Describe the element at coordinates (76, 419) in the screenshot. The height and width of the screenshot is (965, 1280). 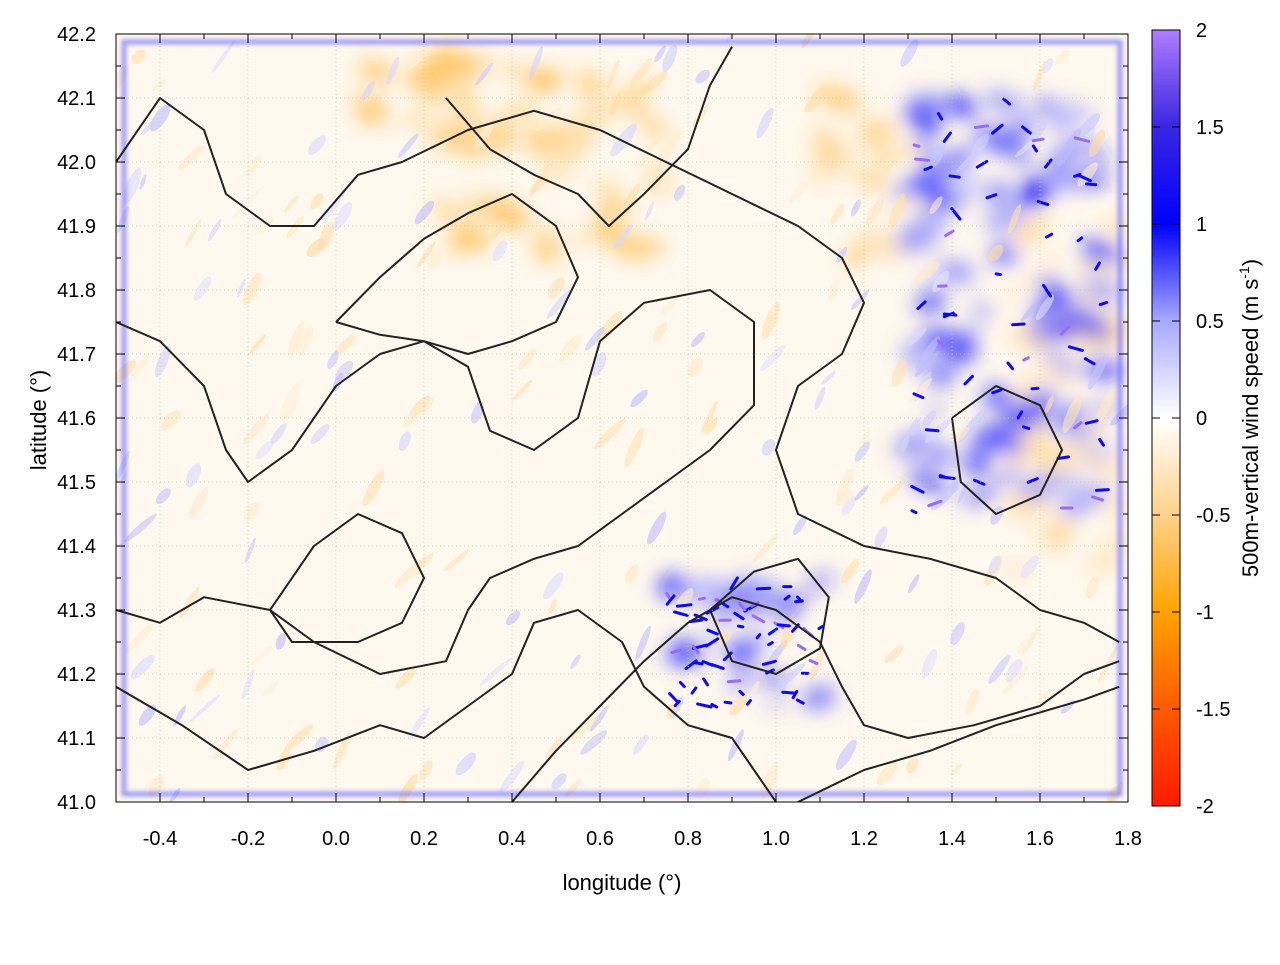
I see `y-tick-label: 41.6` at that location.